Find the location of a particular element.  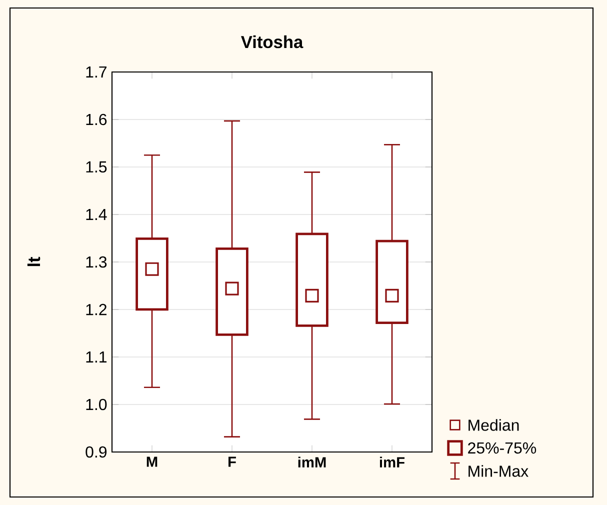

y-tick-label: 1.6 is located at coordinates (96, 120).